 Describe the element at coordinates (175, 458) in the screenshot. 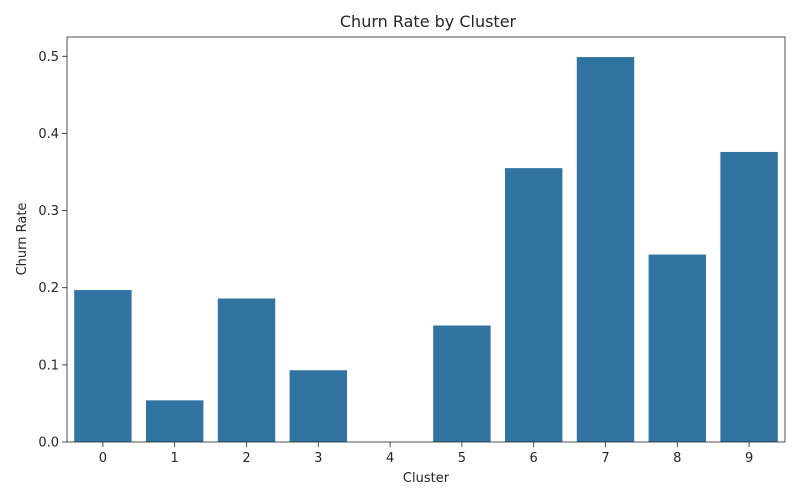

I see `x-tick-label: 1` at that location.